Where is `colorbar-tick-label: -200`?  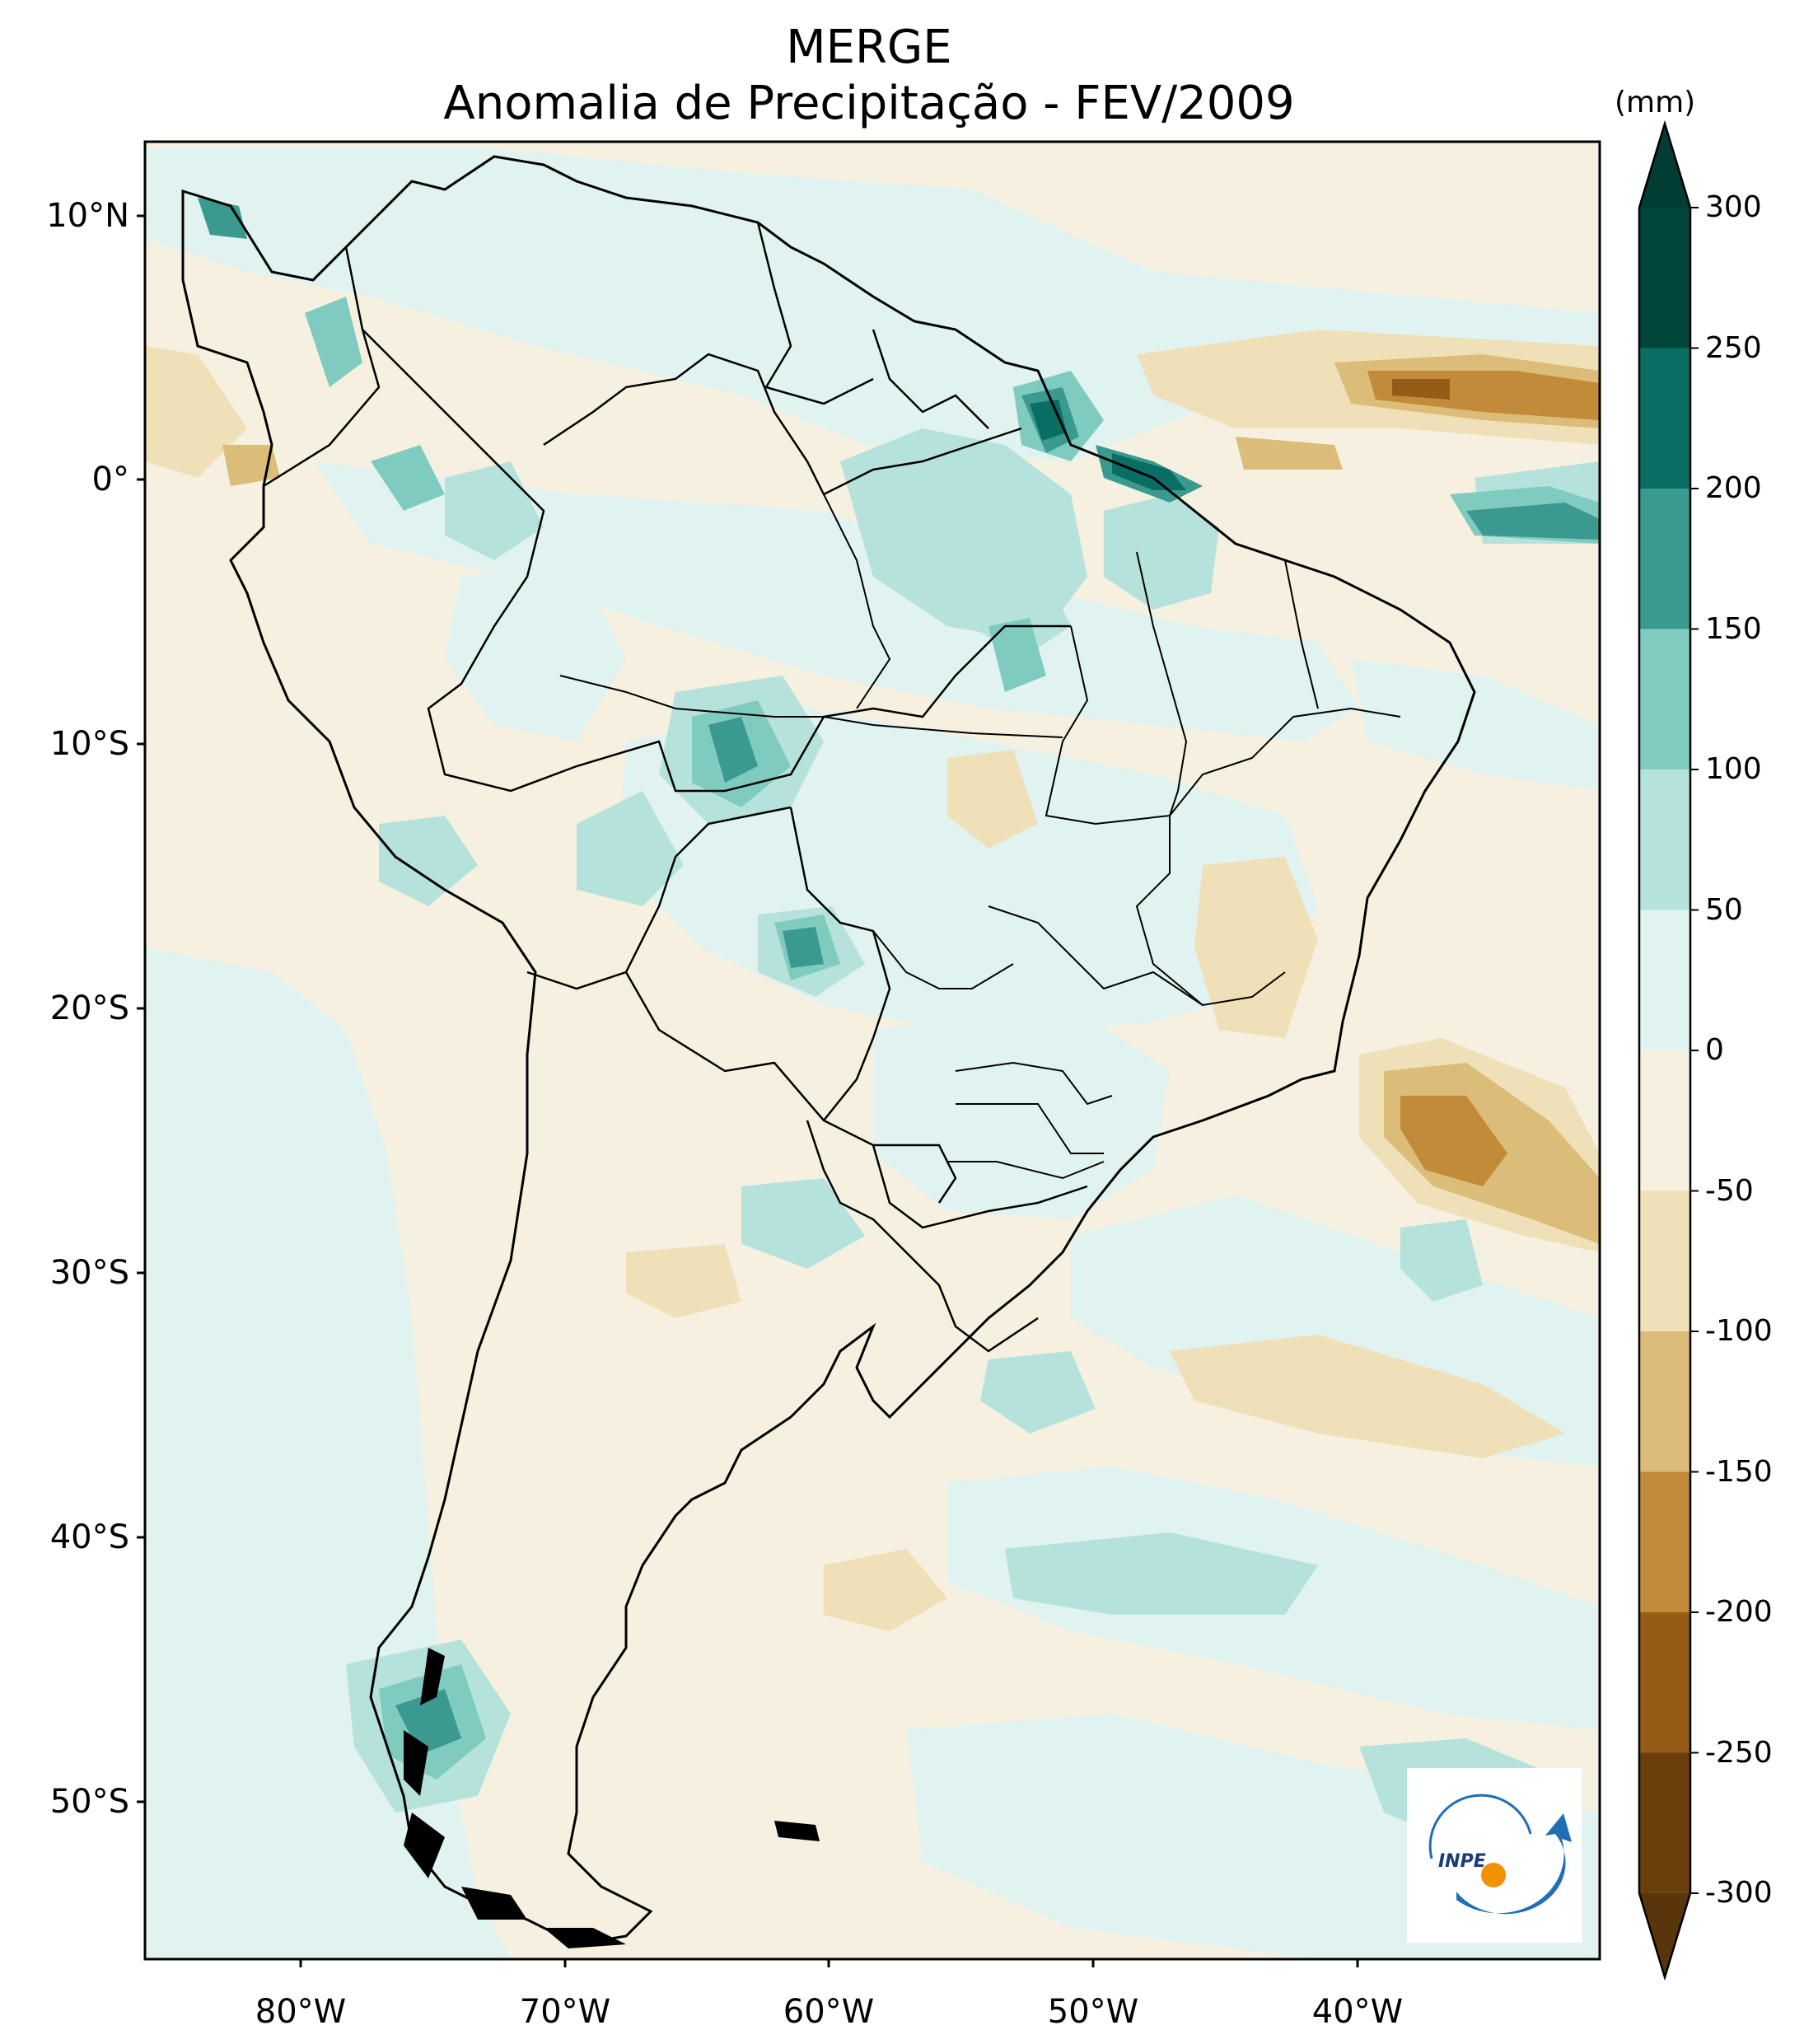 colorbar-tick-label: -200 is located at coordinates (1739, 1612).